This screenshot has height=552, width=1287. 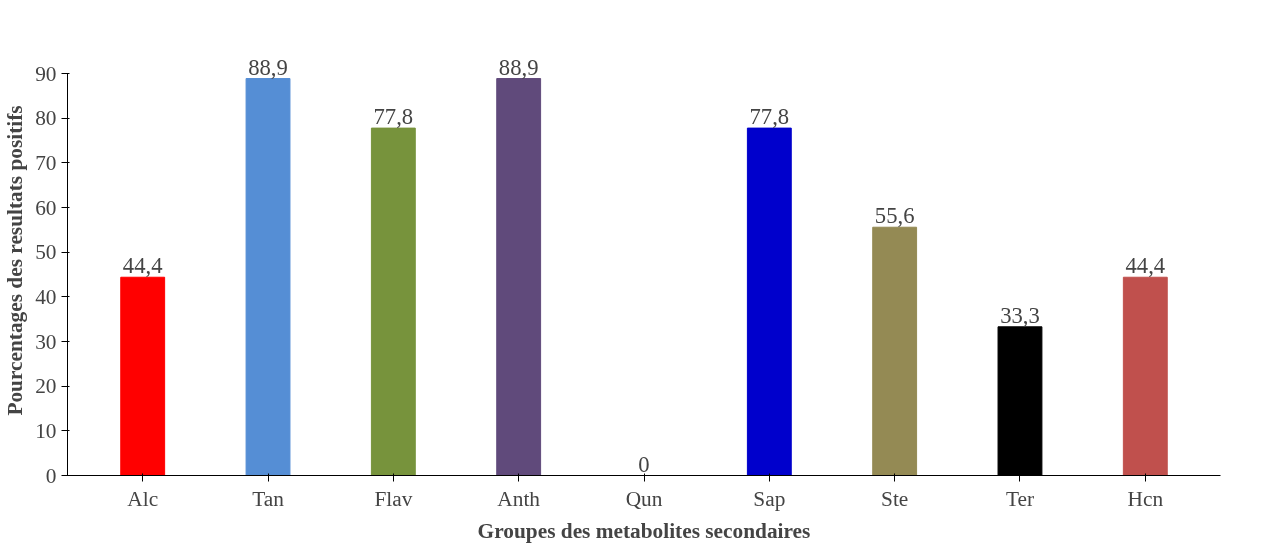 I want to click on x-tick-label: Tan, so click(x=268, y=498).